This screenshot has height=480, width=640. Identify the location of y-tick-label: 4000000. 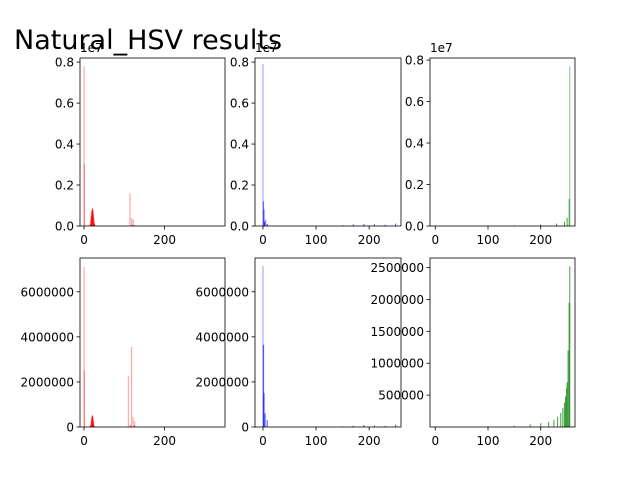
(222, 337).